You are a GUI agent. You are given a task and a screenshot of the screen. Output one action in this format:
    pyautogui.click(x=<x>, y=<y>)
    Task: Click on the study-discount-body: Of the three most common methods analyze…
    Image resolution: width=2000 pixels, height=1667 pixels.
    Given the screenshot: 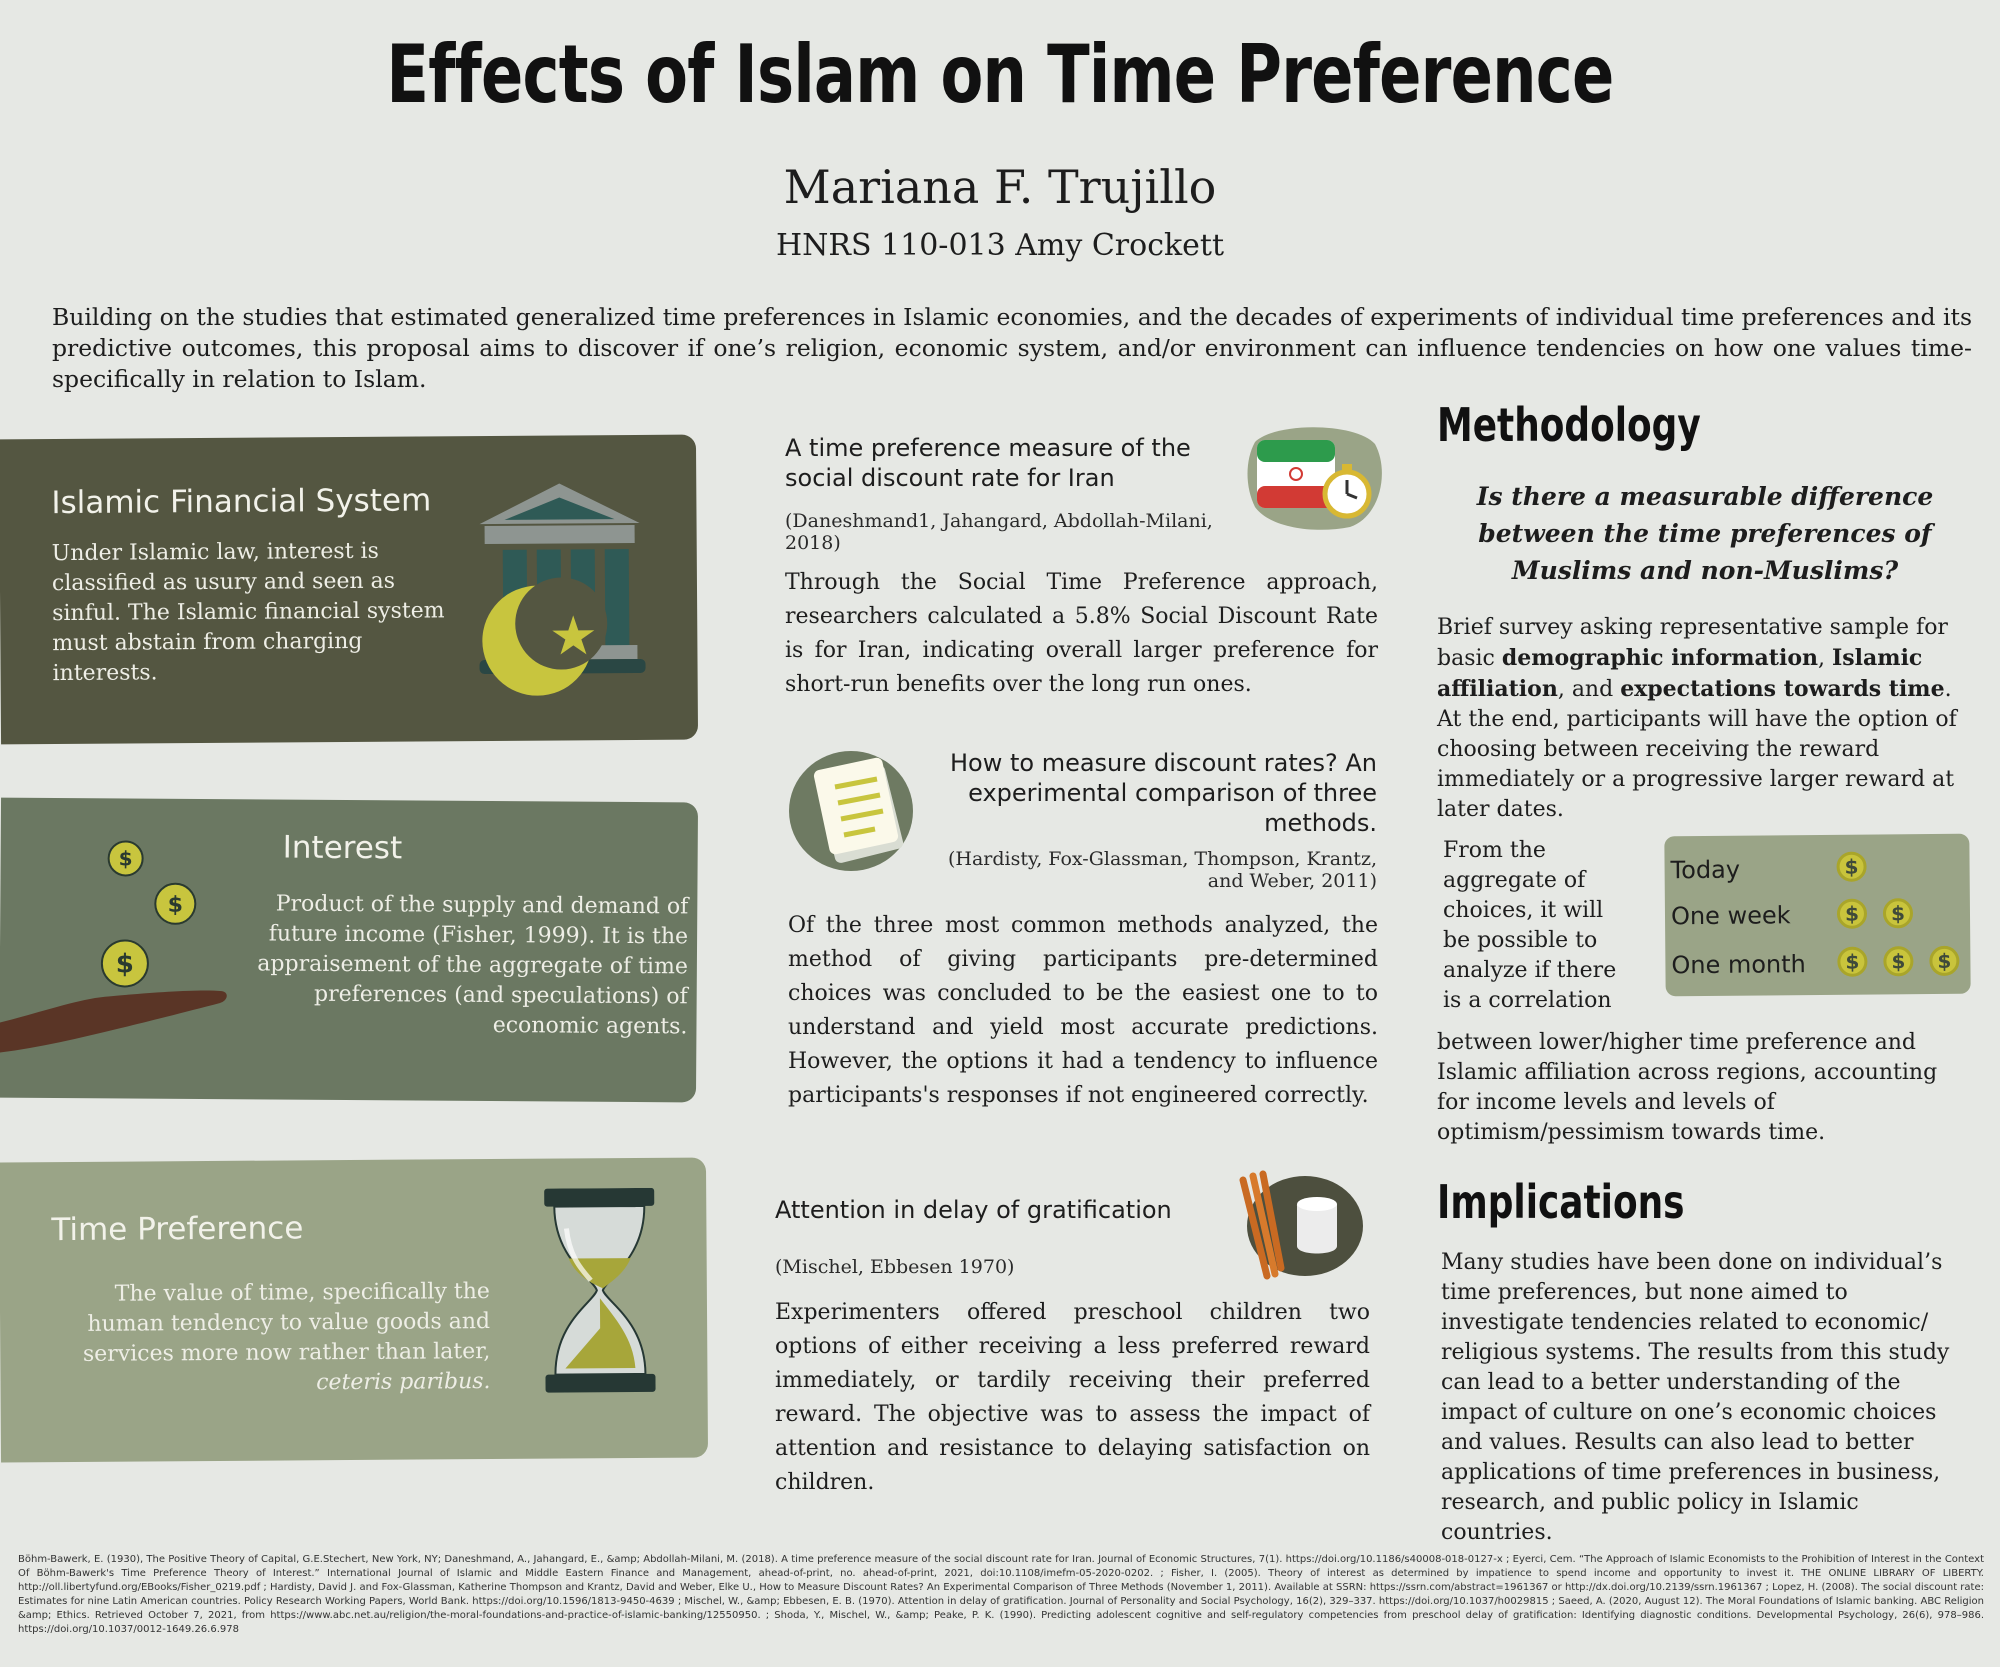 What is the action you would take?
    pyautogui.click(x=1083, y=1010)
    